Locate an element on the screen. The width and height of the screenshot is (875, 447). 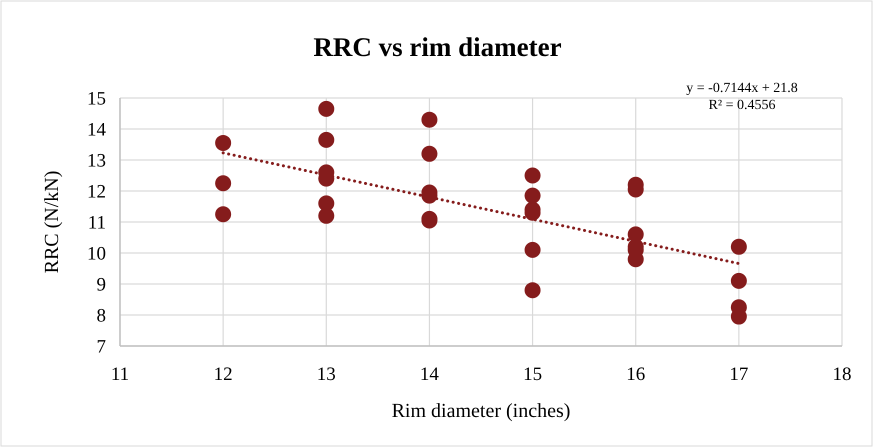
x-tick-label: 16 is located at coordinates (636, 374).